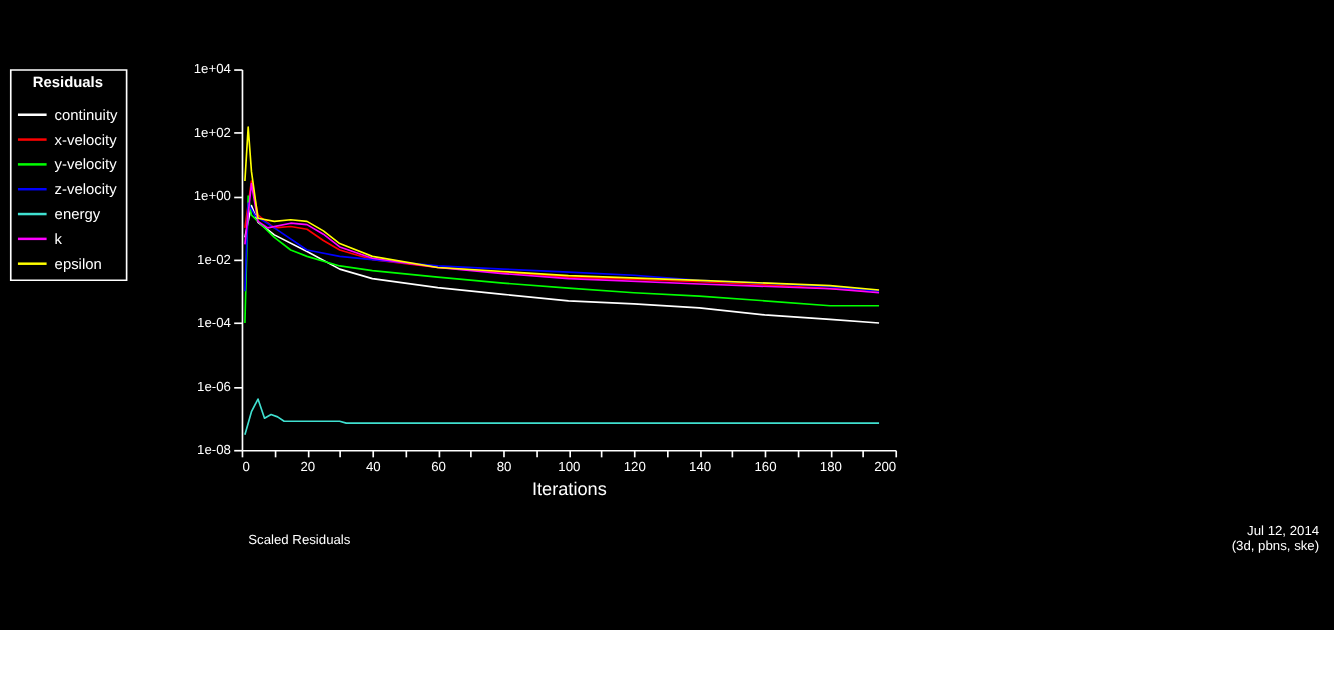 Image resolution: width=1334 pixels, height=690 pixels. What do you see at coordinates (86, 164) in the screenshot?
I see `legend-label: y-velocity` at bounding box center [86, 164].